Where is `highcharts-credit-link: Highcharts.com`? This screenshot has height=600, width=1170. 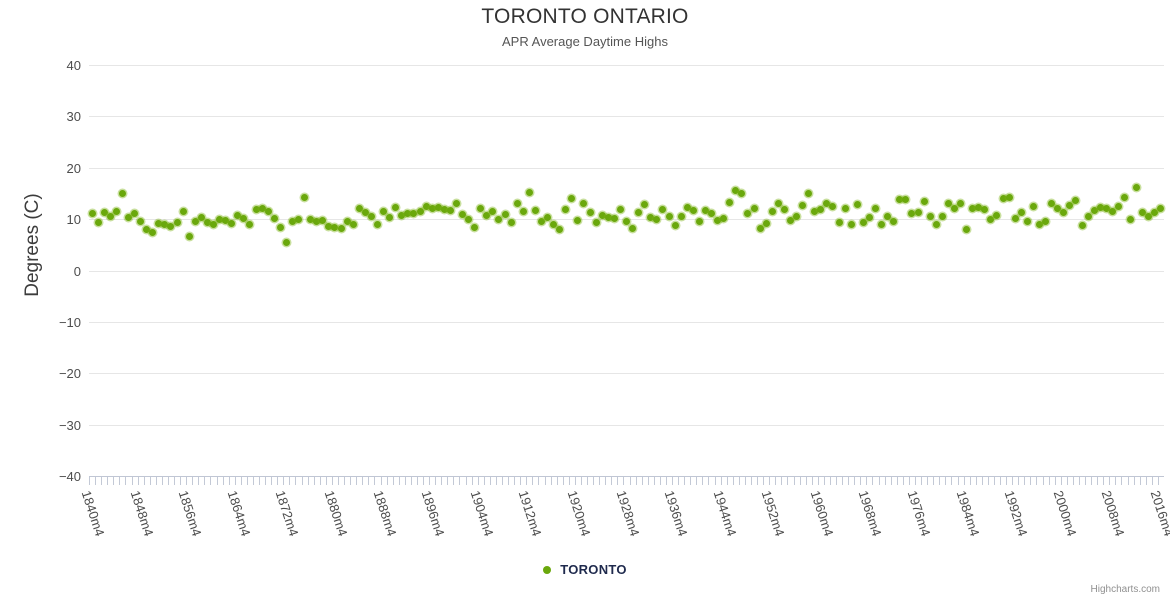 highcharts-credit-link: Highcharts.com is located at coordinates (1125, 589).